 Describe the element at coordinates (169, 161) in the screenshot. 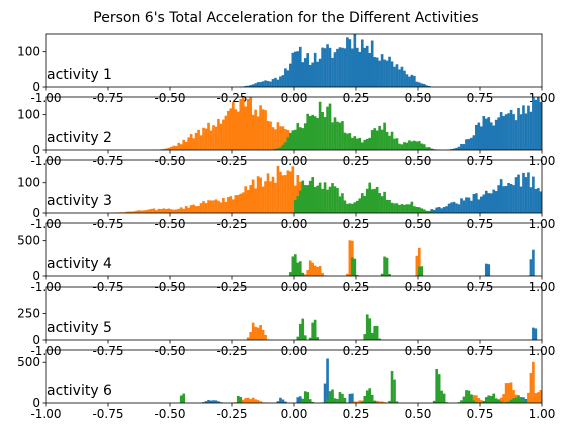

I see `x-tick-label: -0.50` at that location.